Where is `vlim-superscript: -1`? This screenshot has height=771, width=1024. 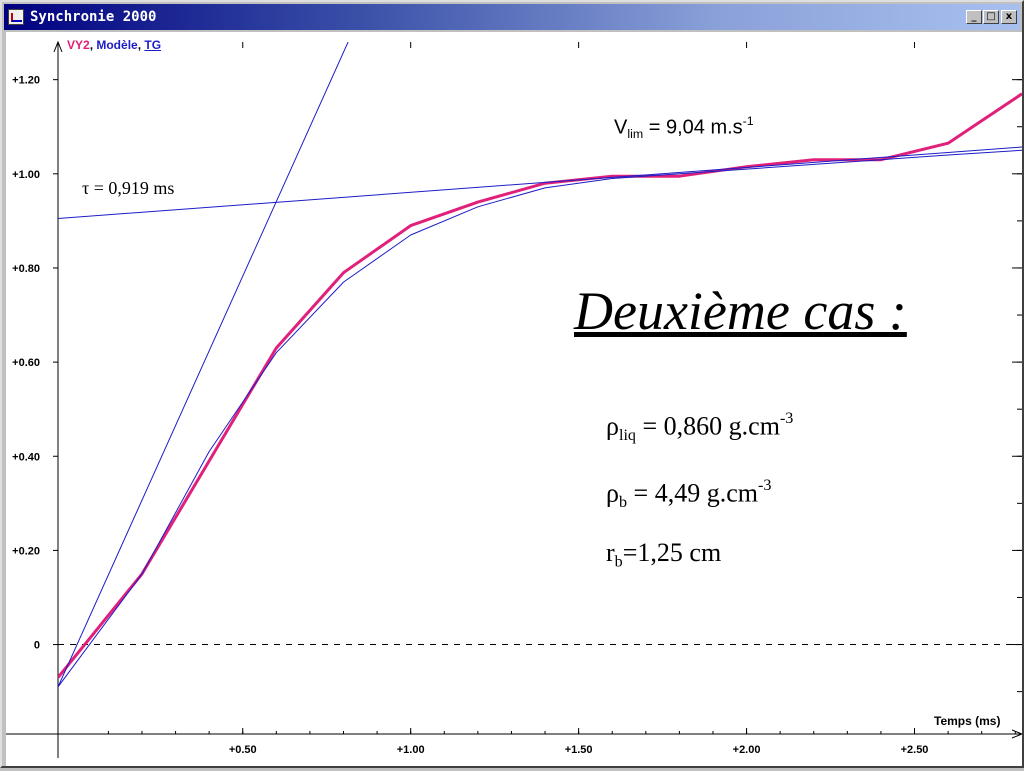 vlim-superscript: -1 is located at coordinates (748, 121).